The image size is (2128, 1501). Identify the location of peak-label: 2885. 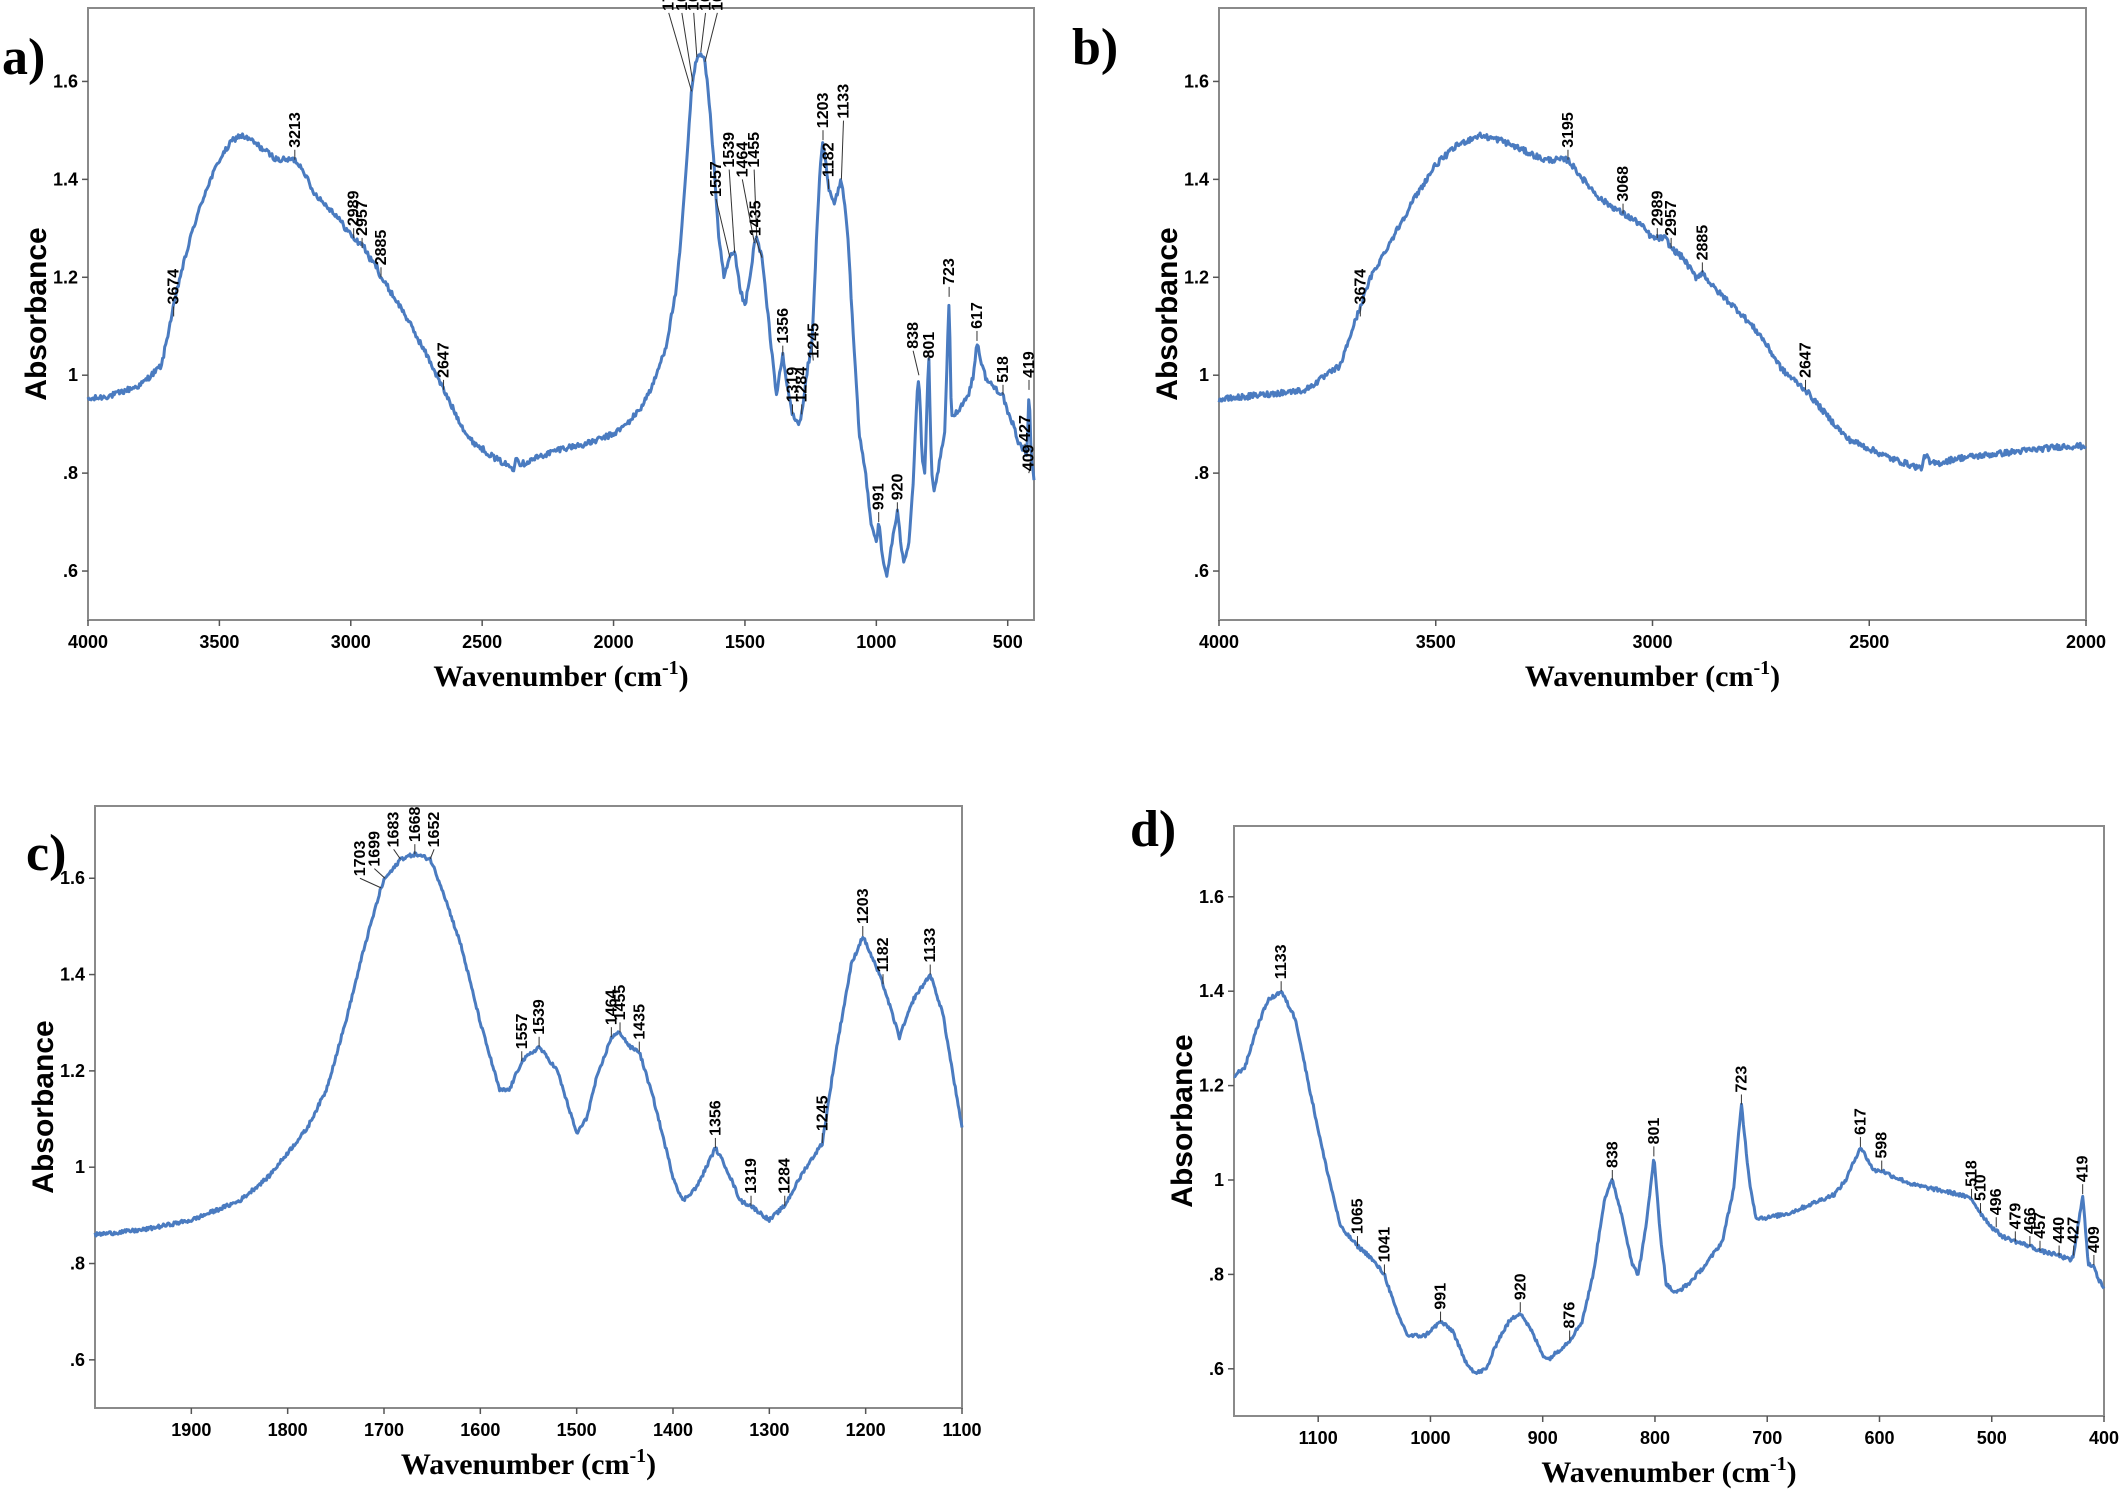
(381, 248).